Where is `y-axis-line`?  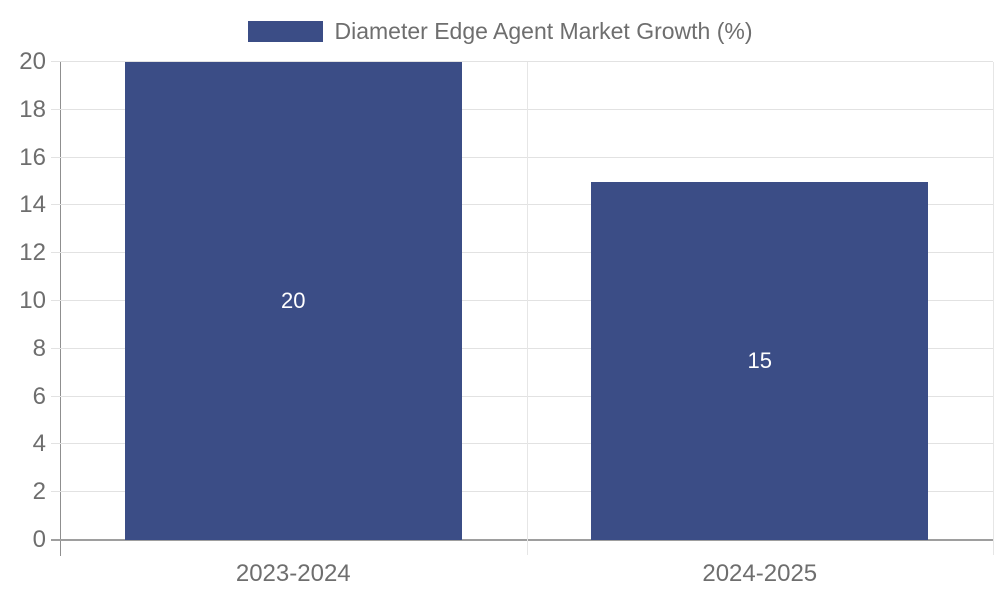
y-axis-line is located at coordinates (60, 309).